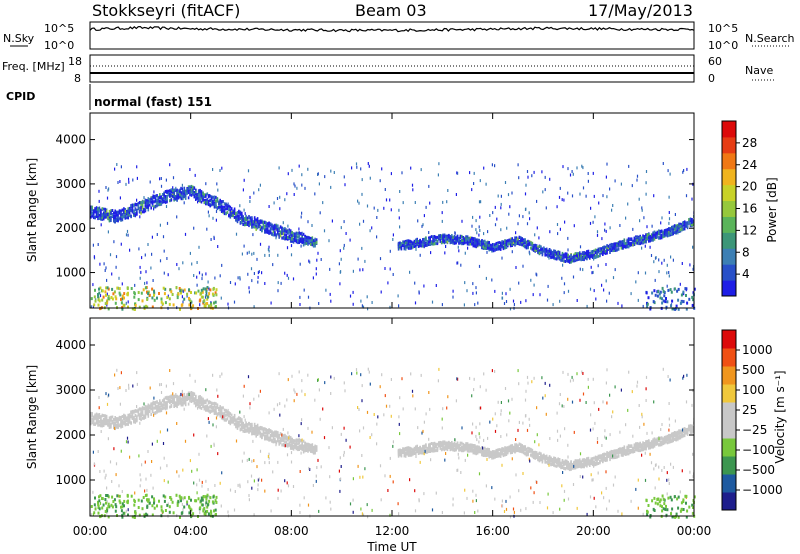 This screenshot has height=554, width=800. What do you see at coordinates (388, 69) in the screenshot?
I see `frequency-panel: 18 8 60 0 Freq. [MHz] Nave` at bounding box center [388, 69].